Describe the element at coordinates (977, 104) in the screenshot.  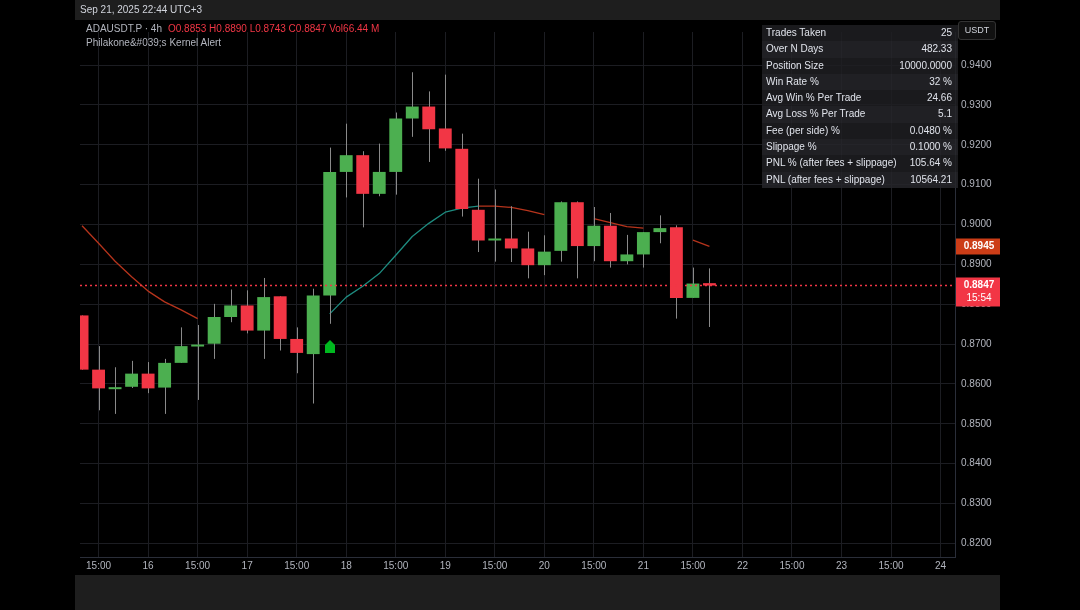
I see `y-tick-label: 0.9300` at that location.